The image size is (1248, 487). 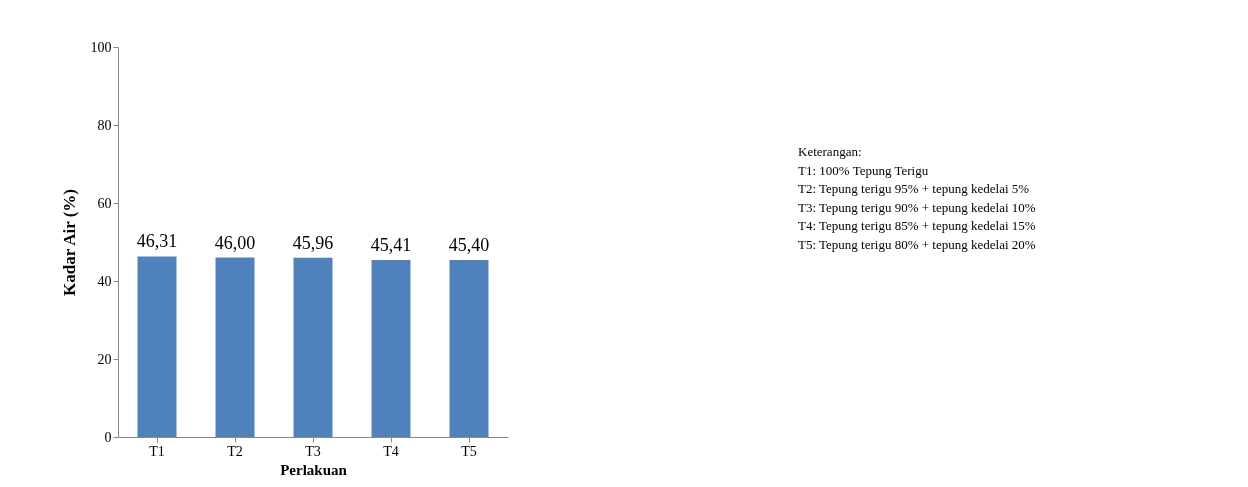 I want to click on y-tick-label: 40, so click(x=104, y=281).